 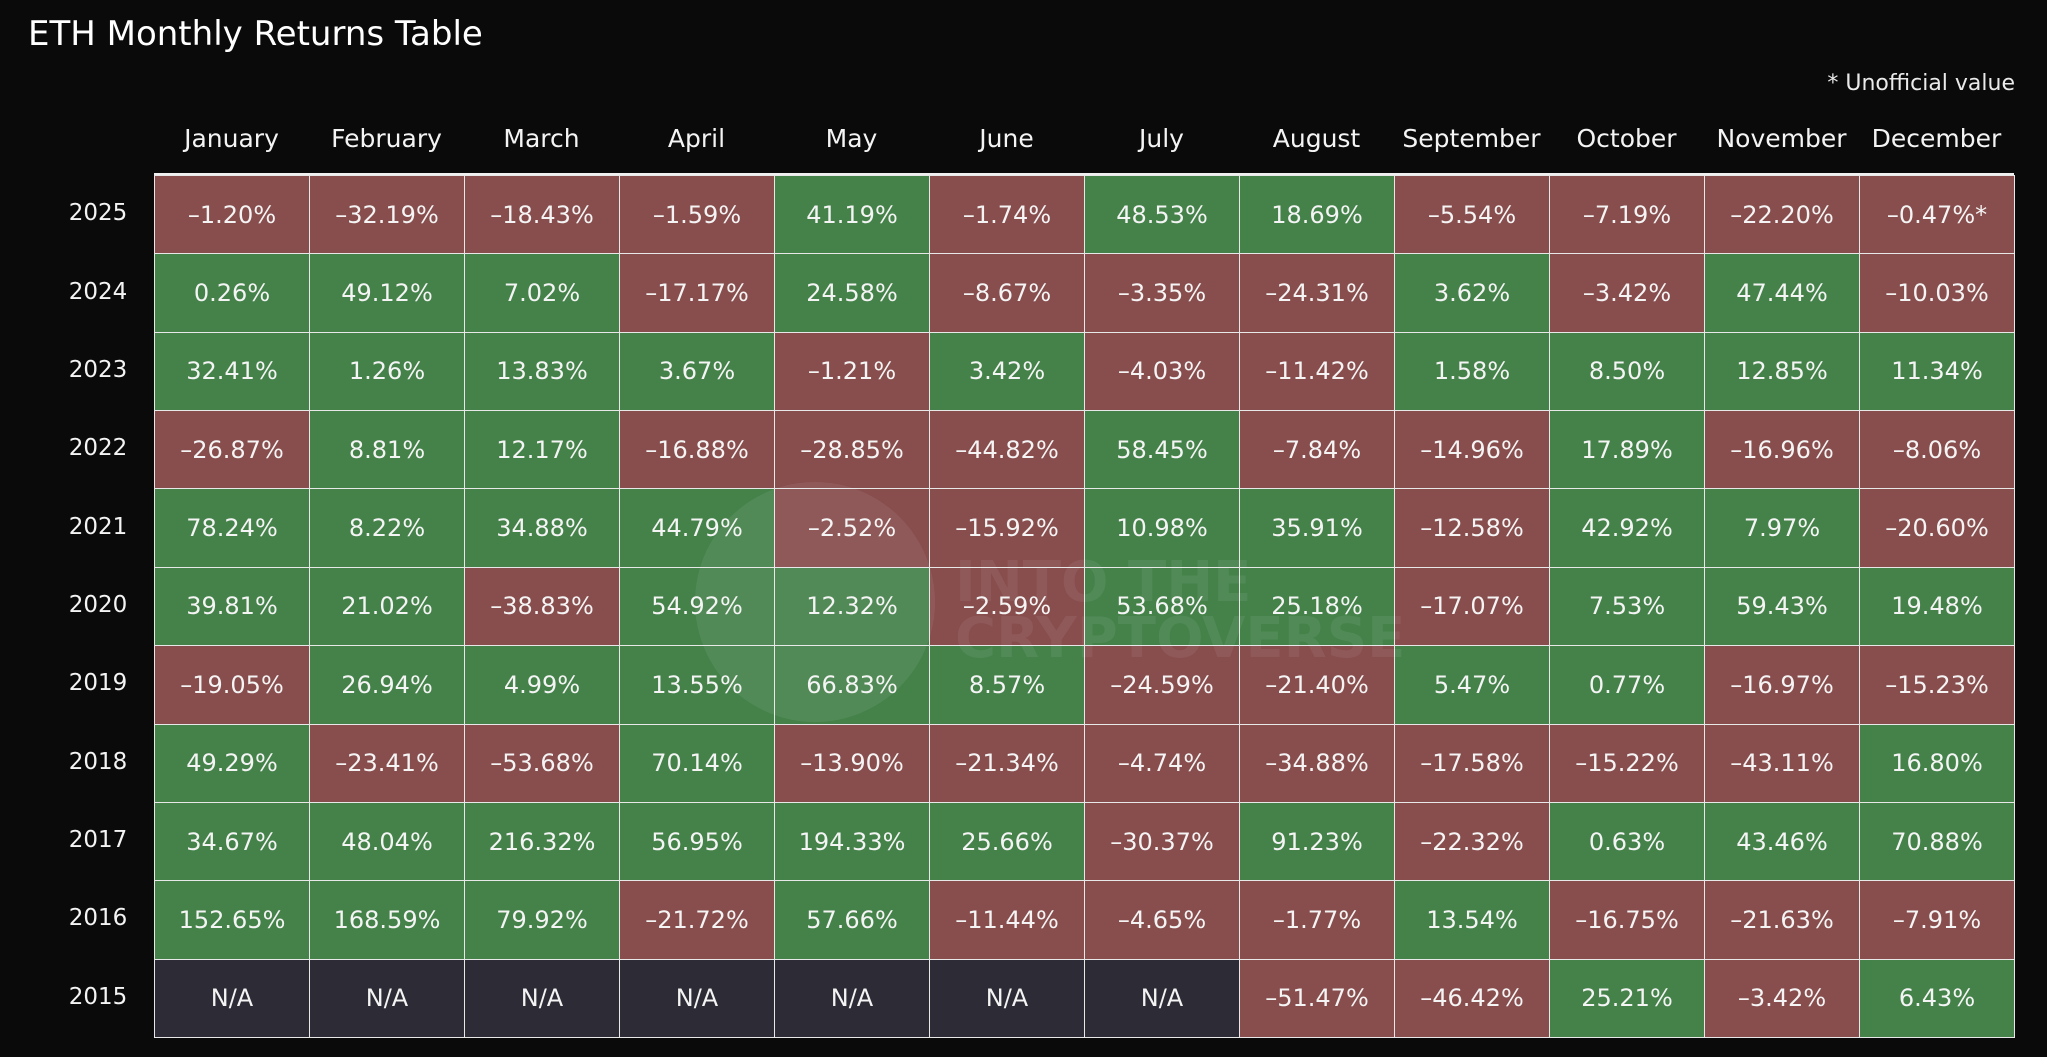 I want to click on return-cell: 70.88%, so click(x=1937, y=841).